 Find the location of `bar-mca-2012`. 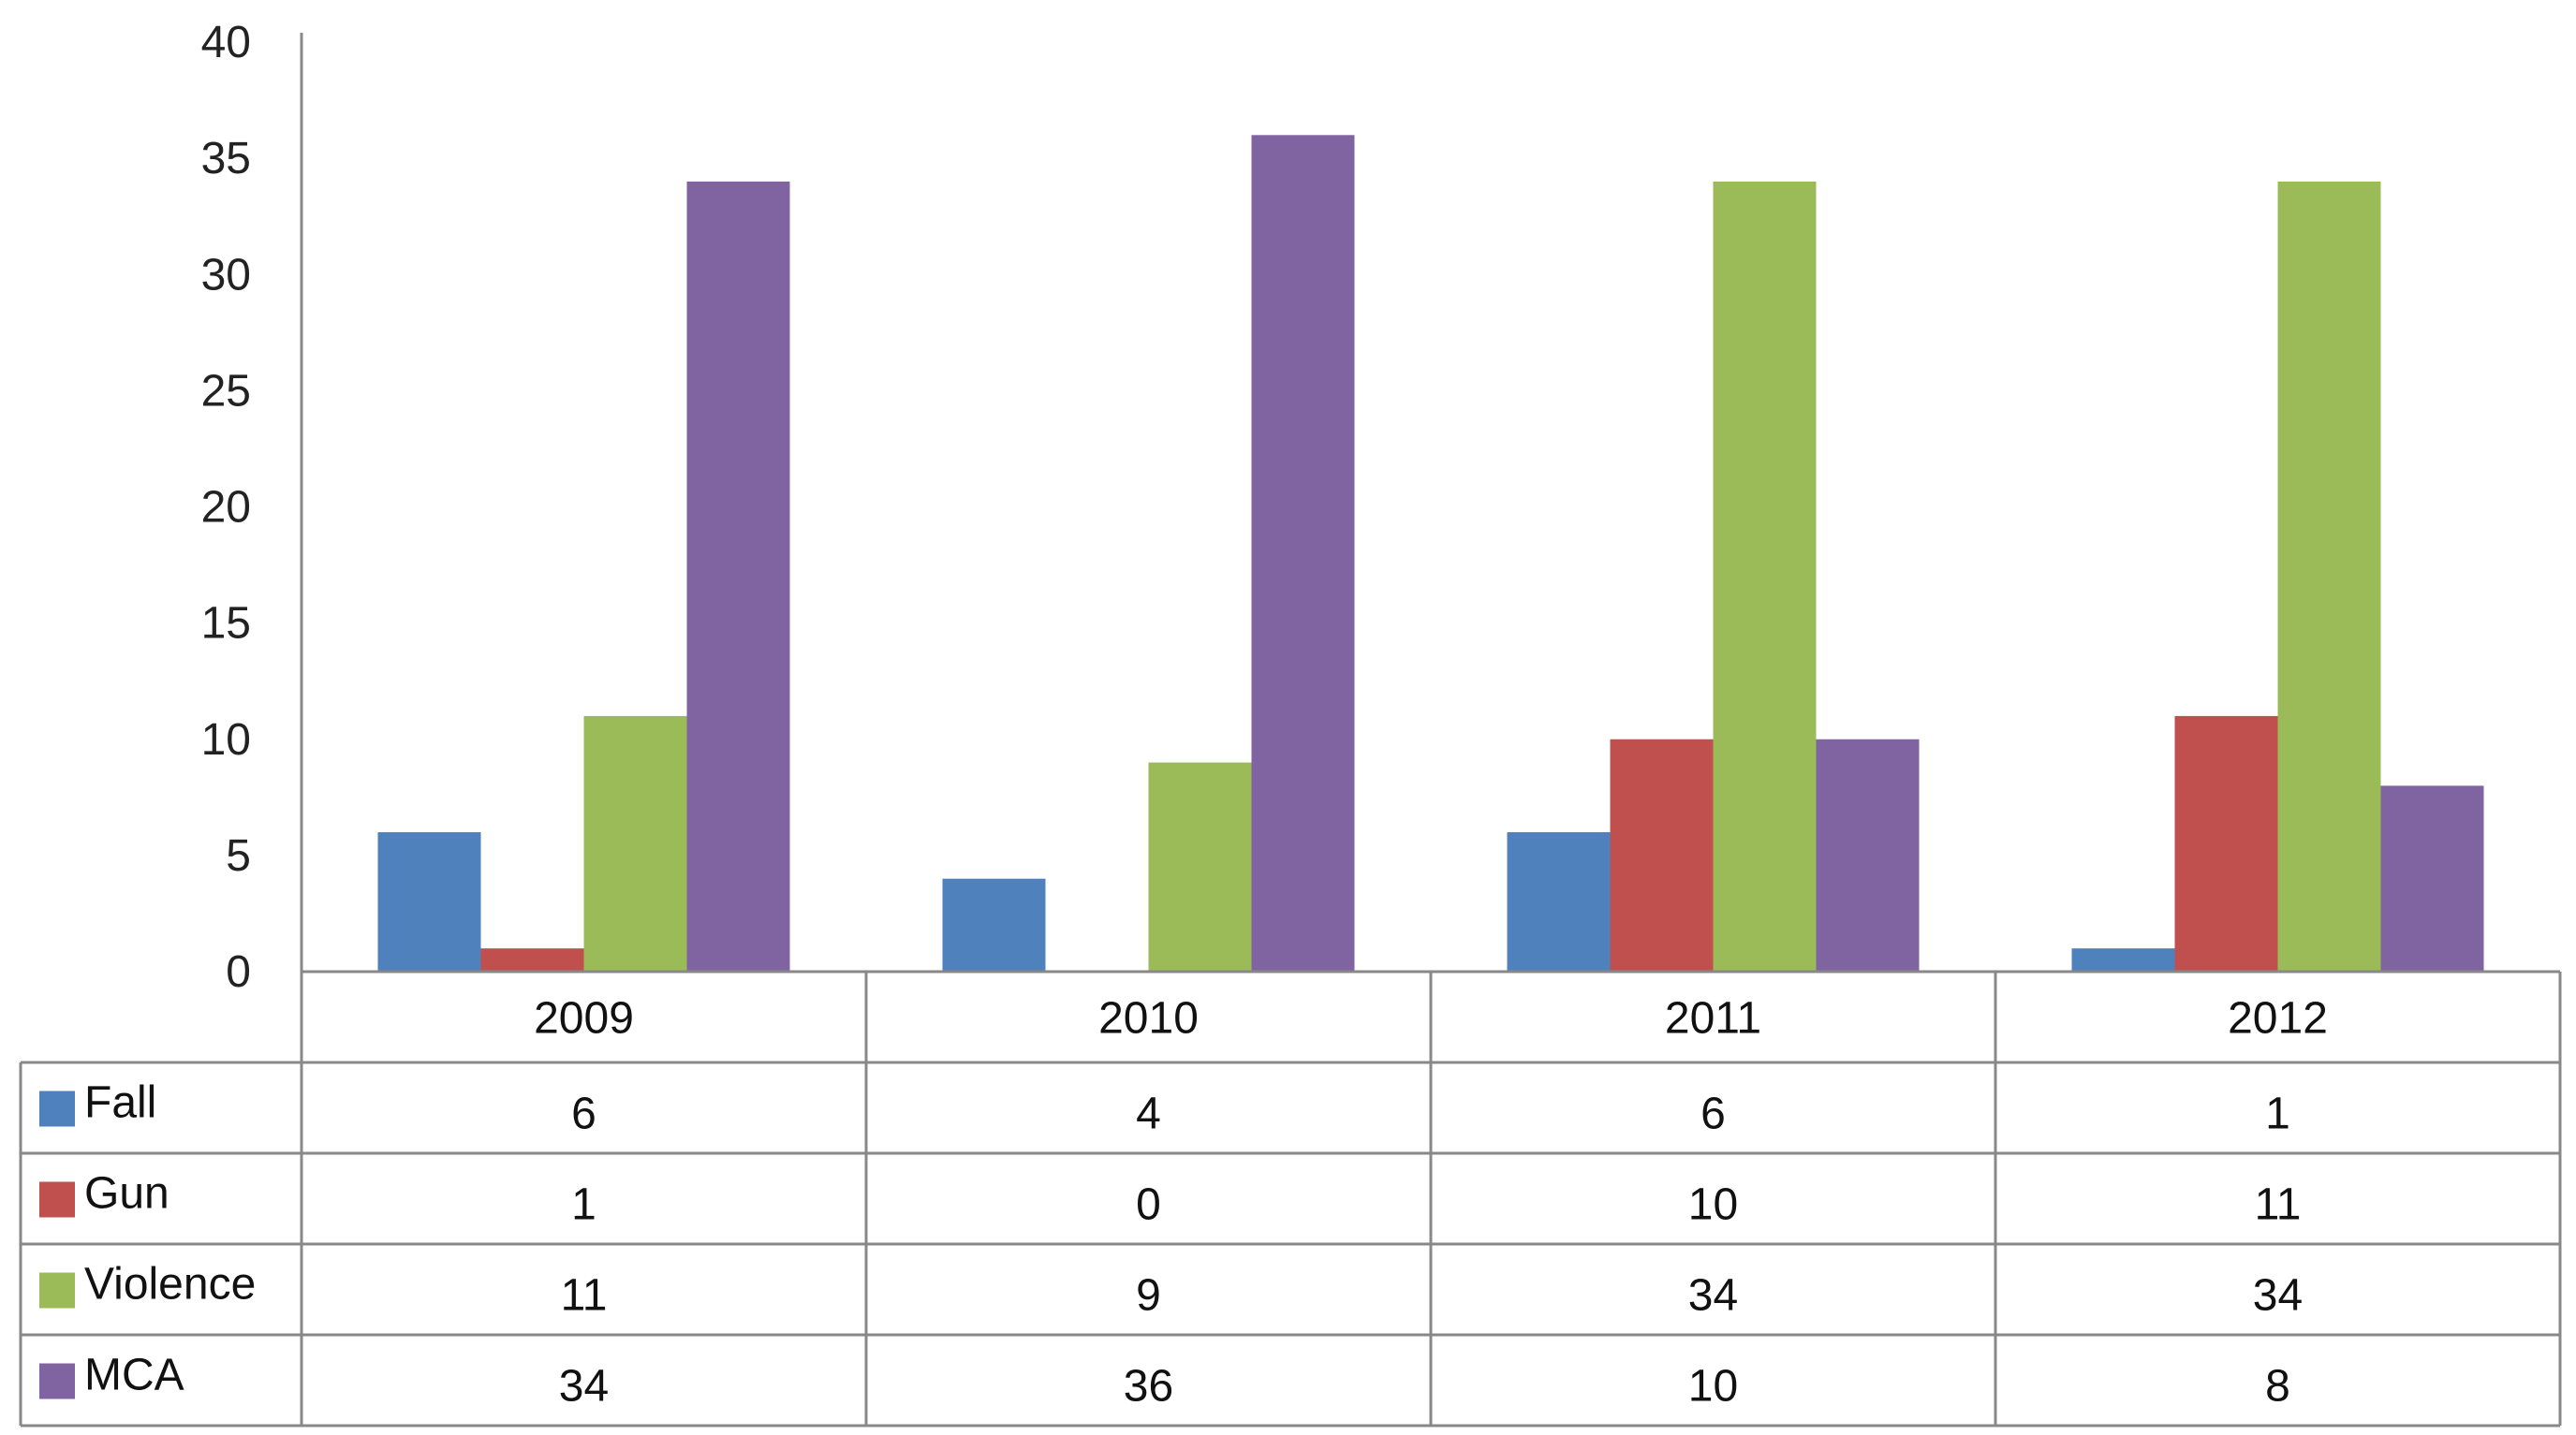

bar-mca-2012 is located at coordinates (2432, 878).